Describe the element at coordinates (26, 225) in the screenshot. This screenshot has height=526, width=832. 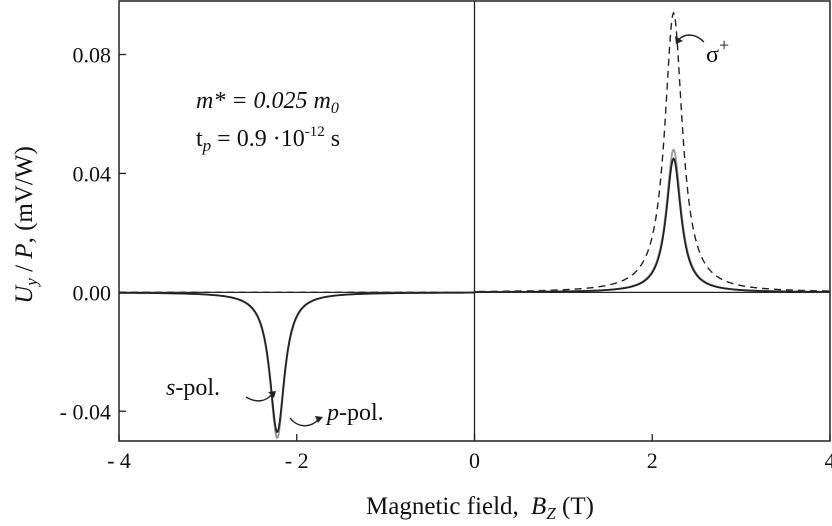
I see `y-axis-label: Uy / P, (mV/W)` at that location.